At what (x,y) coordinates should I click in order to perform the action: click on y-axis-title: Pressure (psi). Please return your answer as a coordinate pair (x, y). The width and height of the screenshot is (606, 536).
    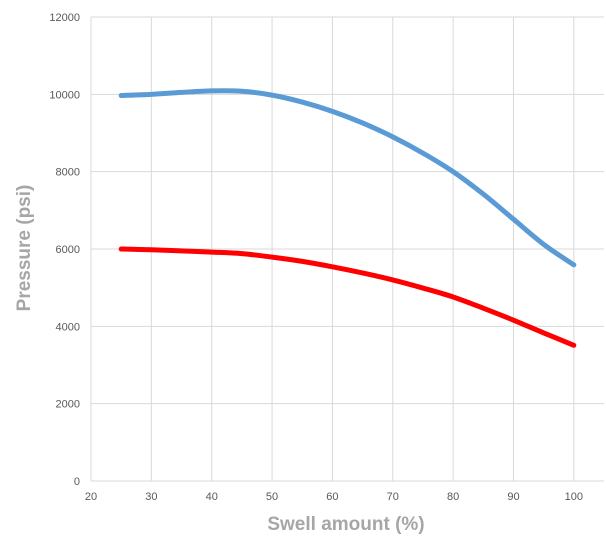
    Looking at the image, I should click on (24, 248).